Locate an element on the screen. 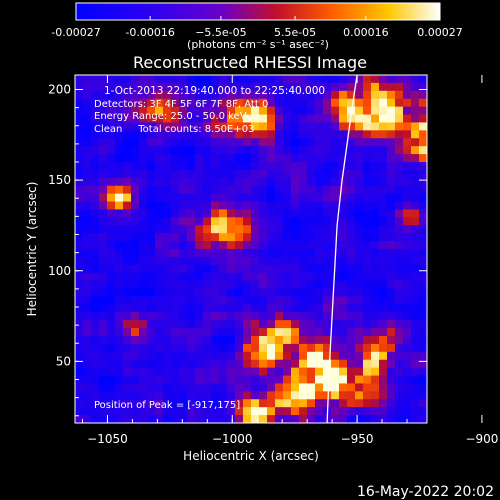  y-tick-label: 100 is located at coordinates (59, 271).